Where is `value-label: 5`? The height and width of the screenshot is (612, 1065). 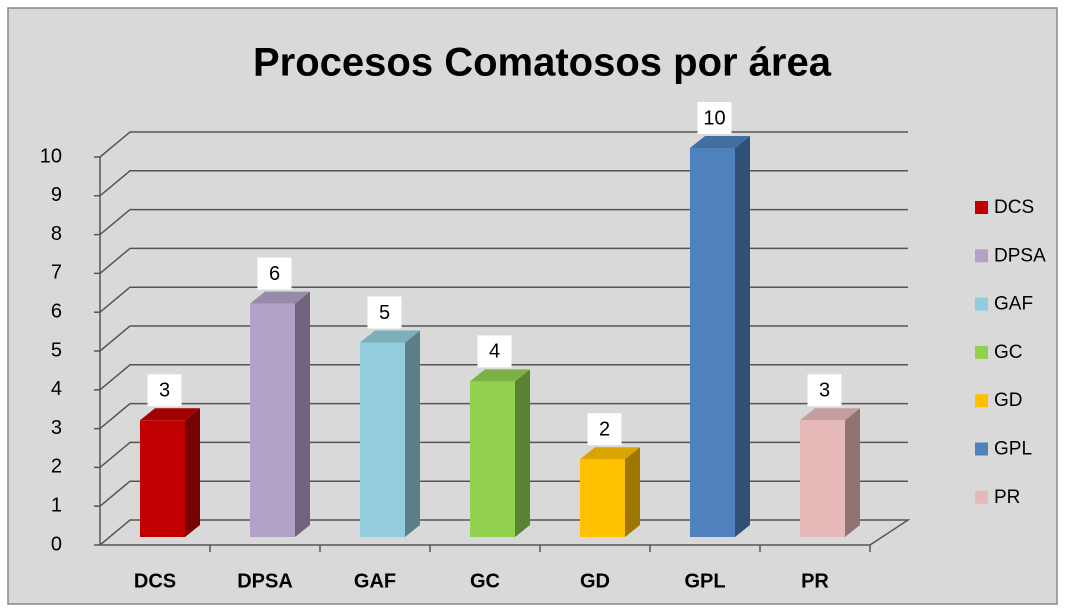
value-label: 5 is located at coordinates (384, 313).